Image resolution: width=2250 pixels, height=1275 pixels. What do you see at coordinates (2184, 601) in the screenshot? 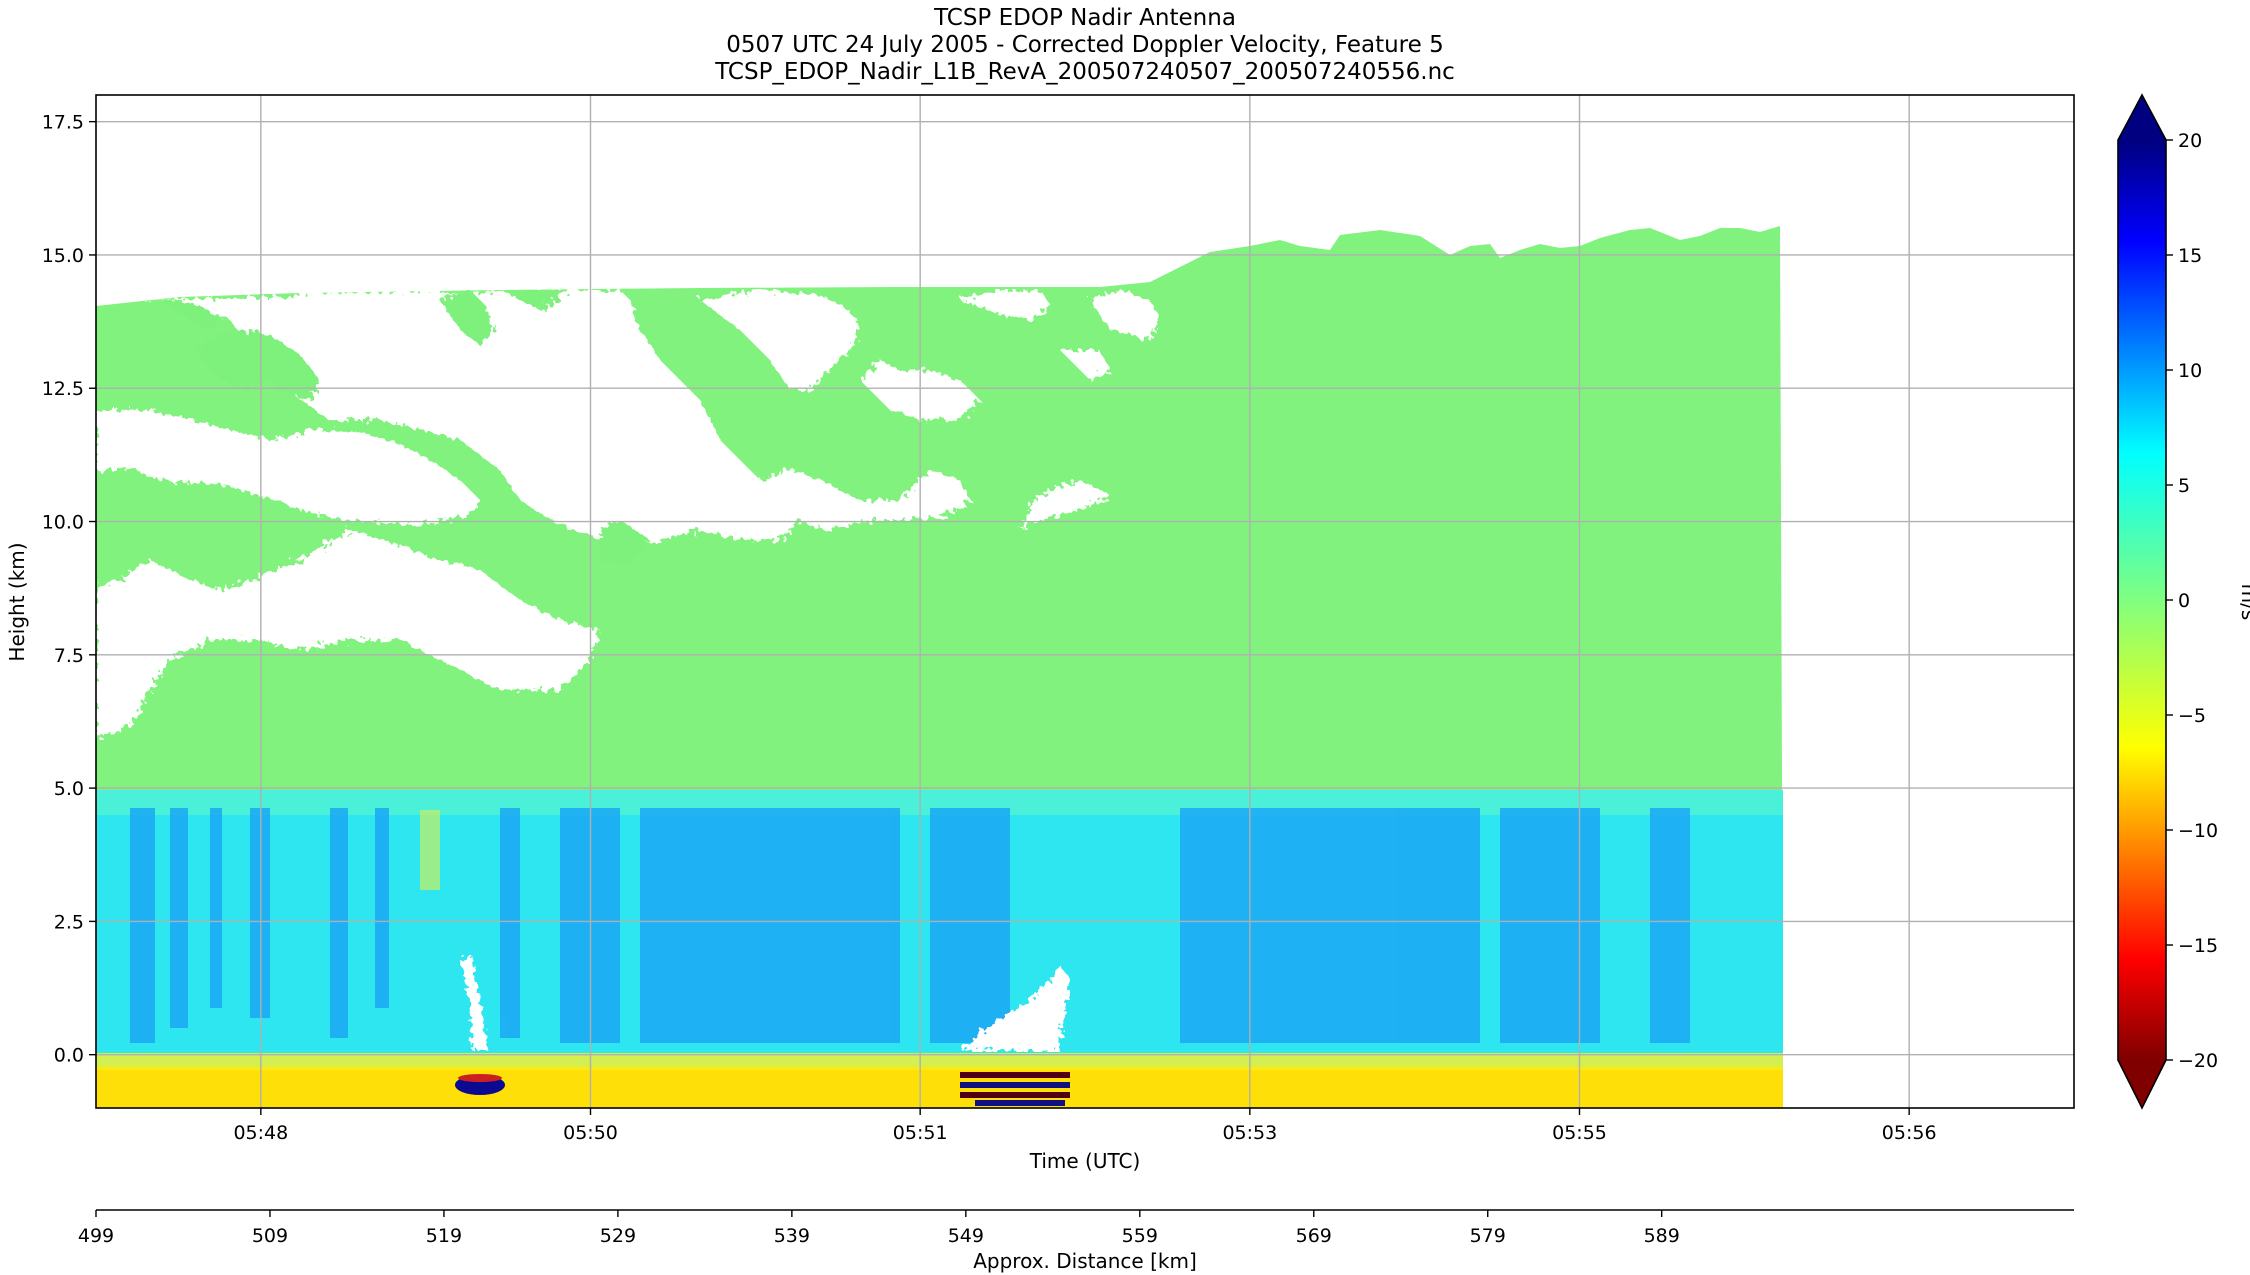
I see `colorbar-tick-label: 0` at bounding box center [2184, 601].